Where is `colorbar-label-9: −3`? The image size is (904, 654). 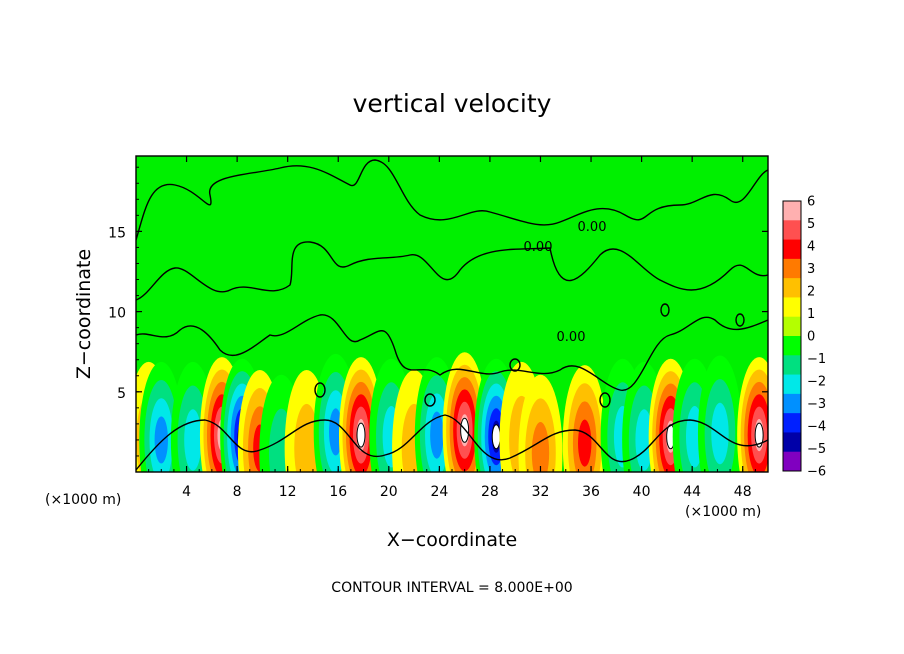
colorbar-label-9: −3 is located at coordinates (816, 404).